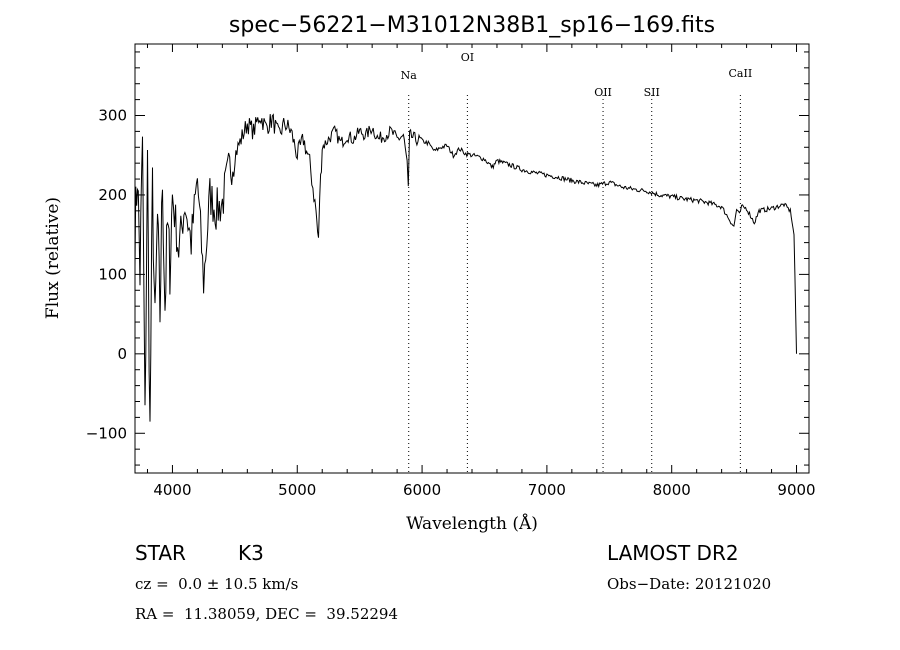  I want to click on chart-title: spec−56221−M31012N38B1_sp16−169.fits, so click(472, 25).